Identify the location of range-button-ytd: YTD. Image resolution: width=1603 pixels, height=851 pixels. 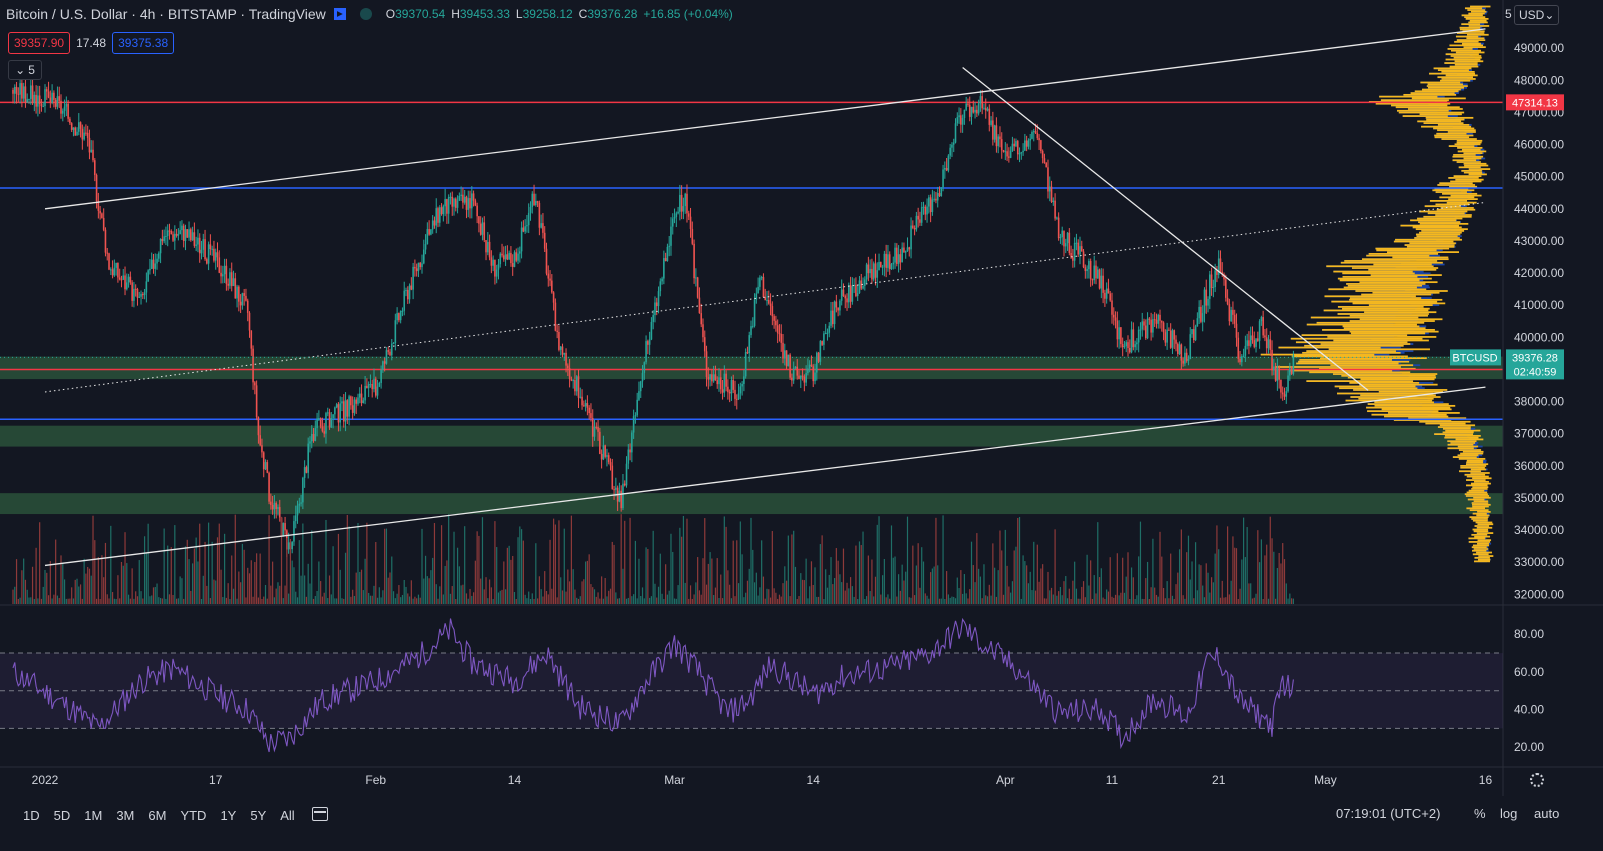
(193, 815).